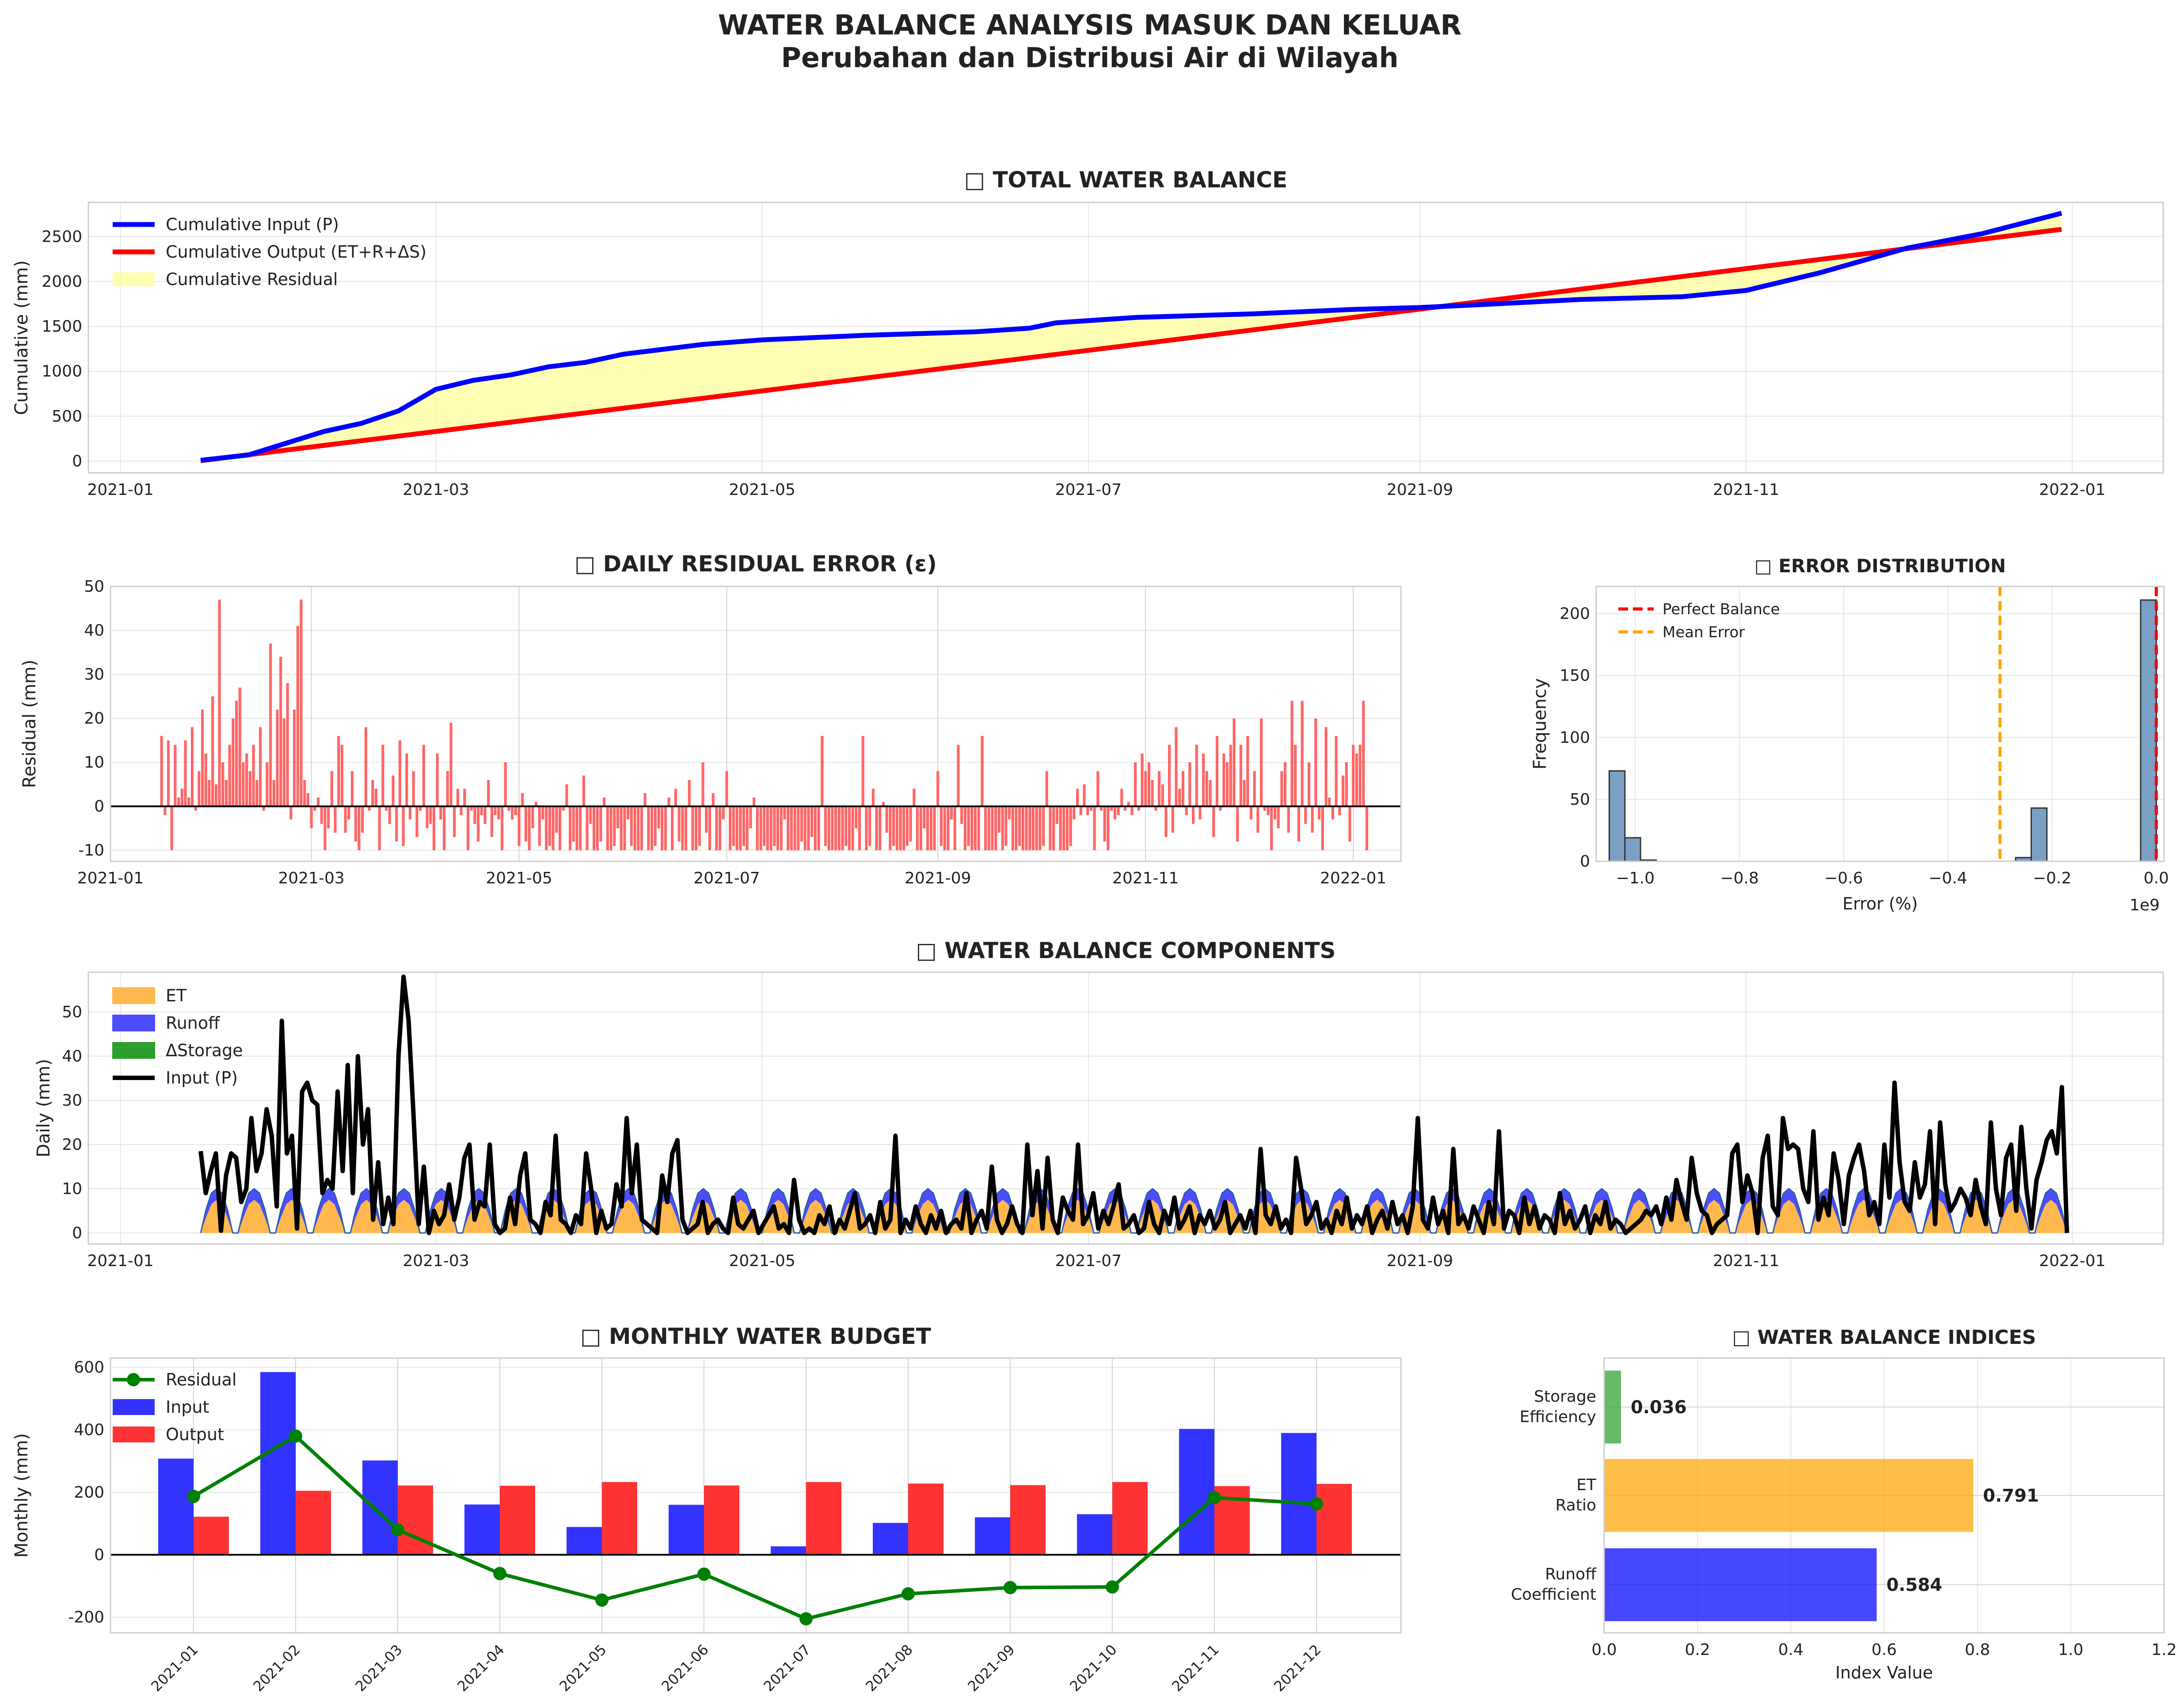  I want to click on monthly-x-tick-label: 2021-12, so click(1297, 1668).